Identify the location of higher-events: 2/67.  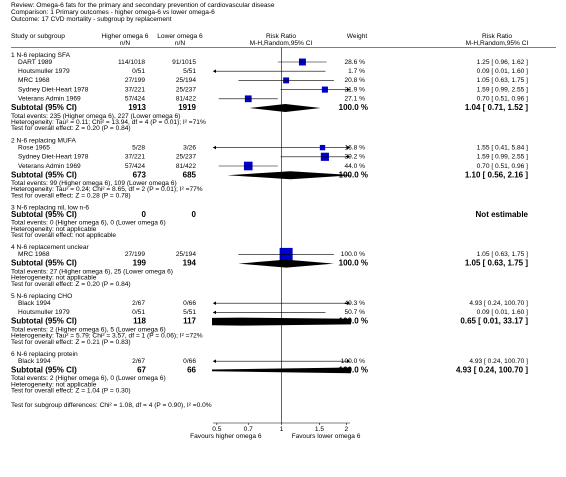
(138, 303).